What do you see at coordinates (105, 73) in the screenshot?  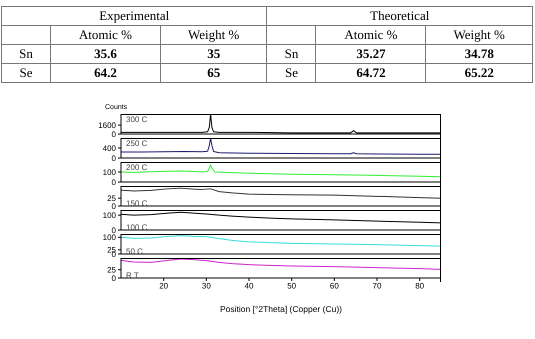 I see `text: 64.2` at bounding box center [105, 73].